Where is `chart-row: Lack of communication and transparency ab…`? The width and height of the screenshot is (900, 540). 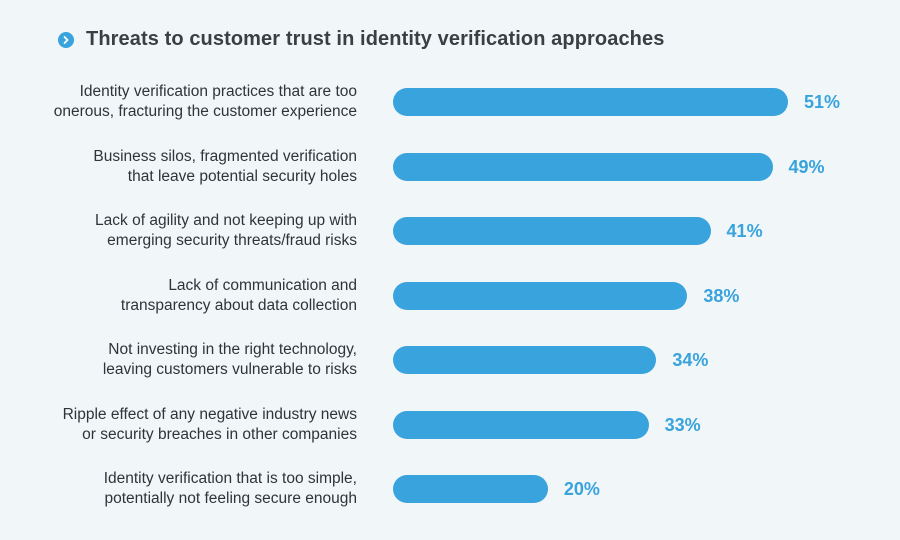 chart-row: Lack of communication and transparency ab… is located at coordinates (450, 306).